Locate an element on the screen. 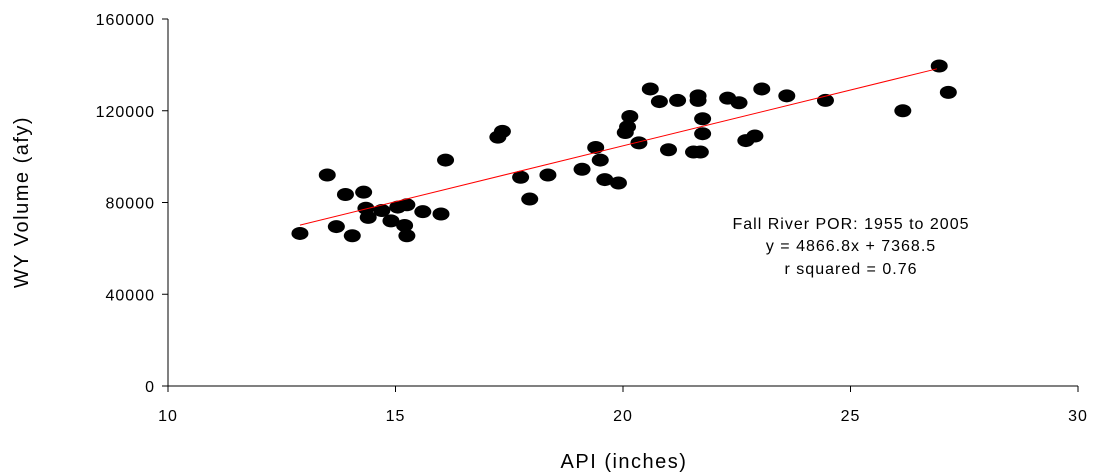 This screenshot has height=476, width=1095. annotation-r-squared: r squared = 0.76 is located at coordinates (851, 269).